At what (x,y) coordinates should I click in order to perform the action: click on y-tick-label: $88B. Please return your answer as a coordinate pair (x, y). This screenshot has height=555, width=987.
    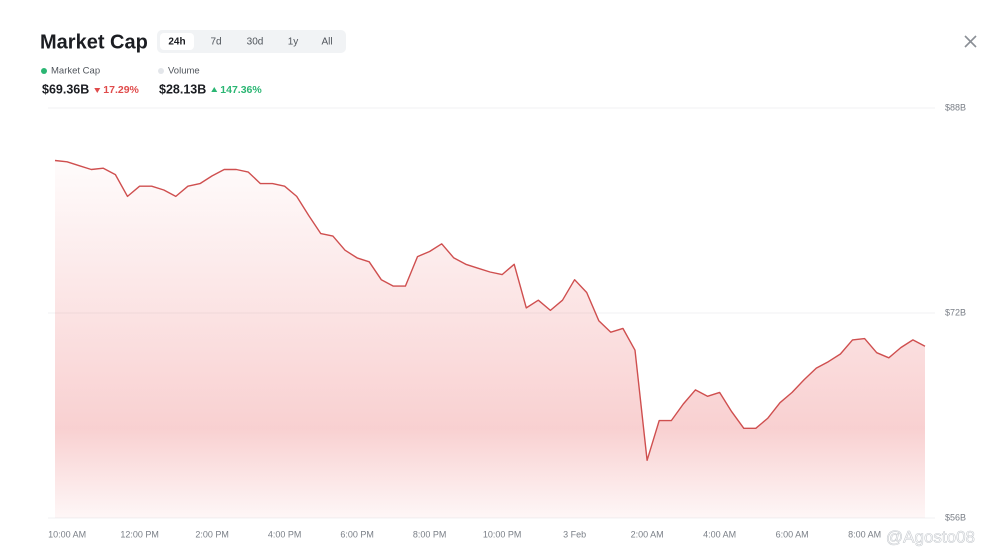
    Looking at the image, I should click on (955, 107).